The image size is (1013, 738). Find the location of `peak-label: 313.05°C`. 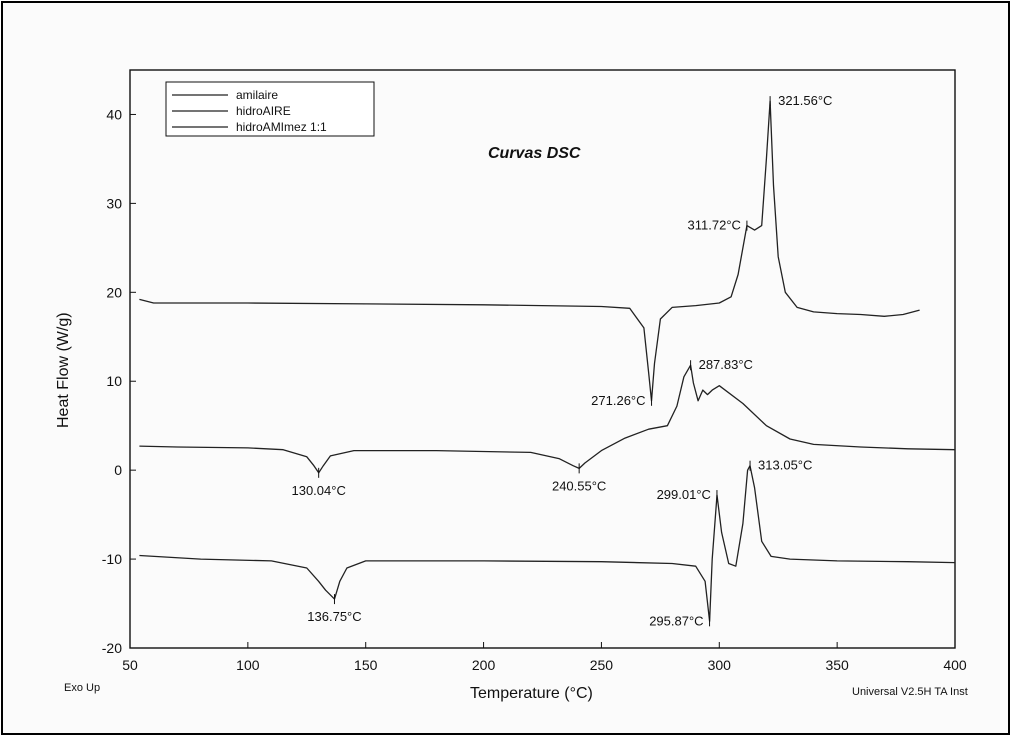

peak-label: 313.05°C is located at coordinates (785, 465).